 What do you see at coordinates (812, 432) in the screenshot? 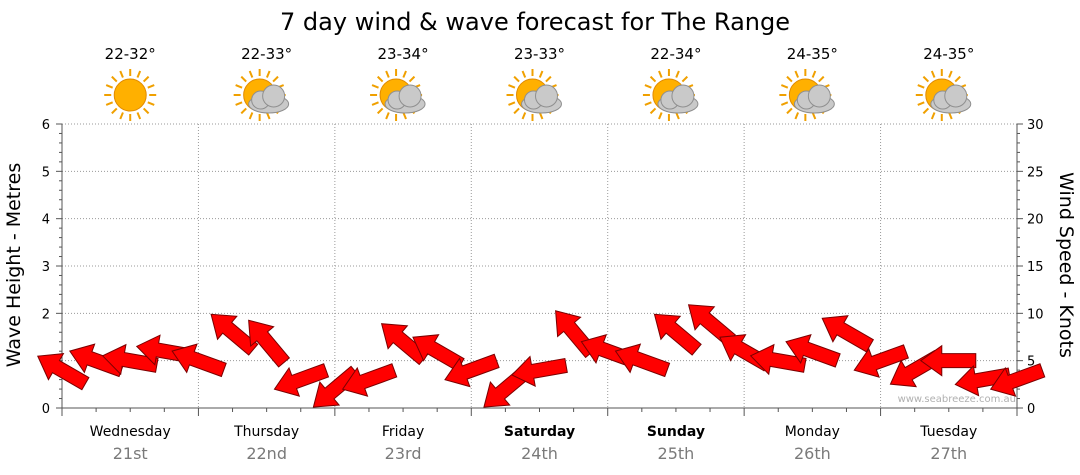
I see `day-name: Monday` at bounding box center [812, 432].